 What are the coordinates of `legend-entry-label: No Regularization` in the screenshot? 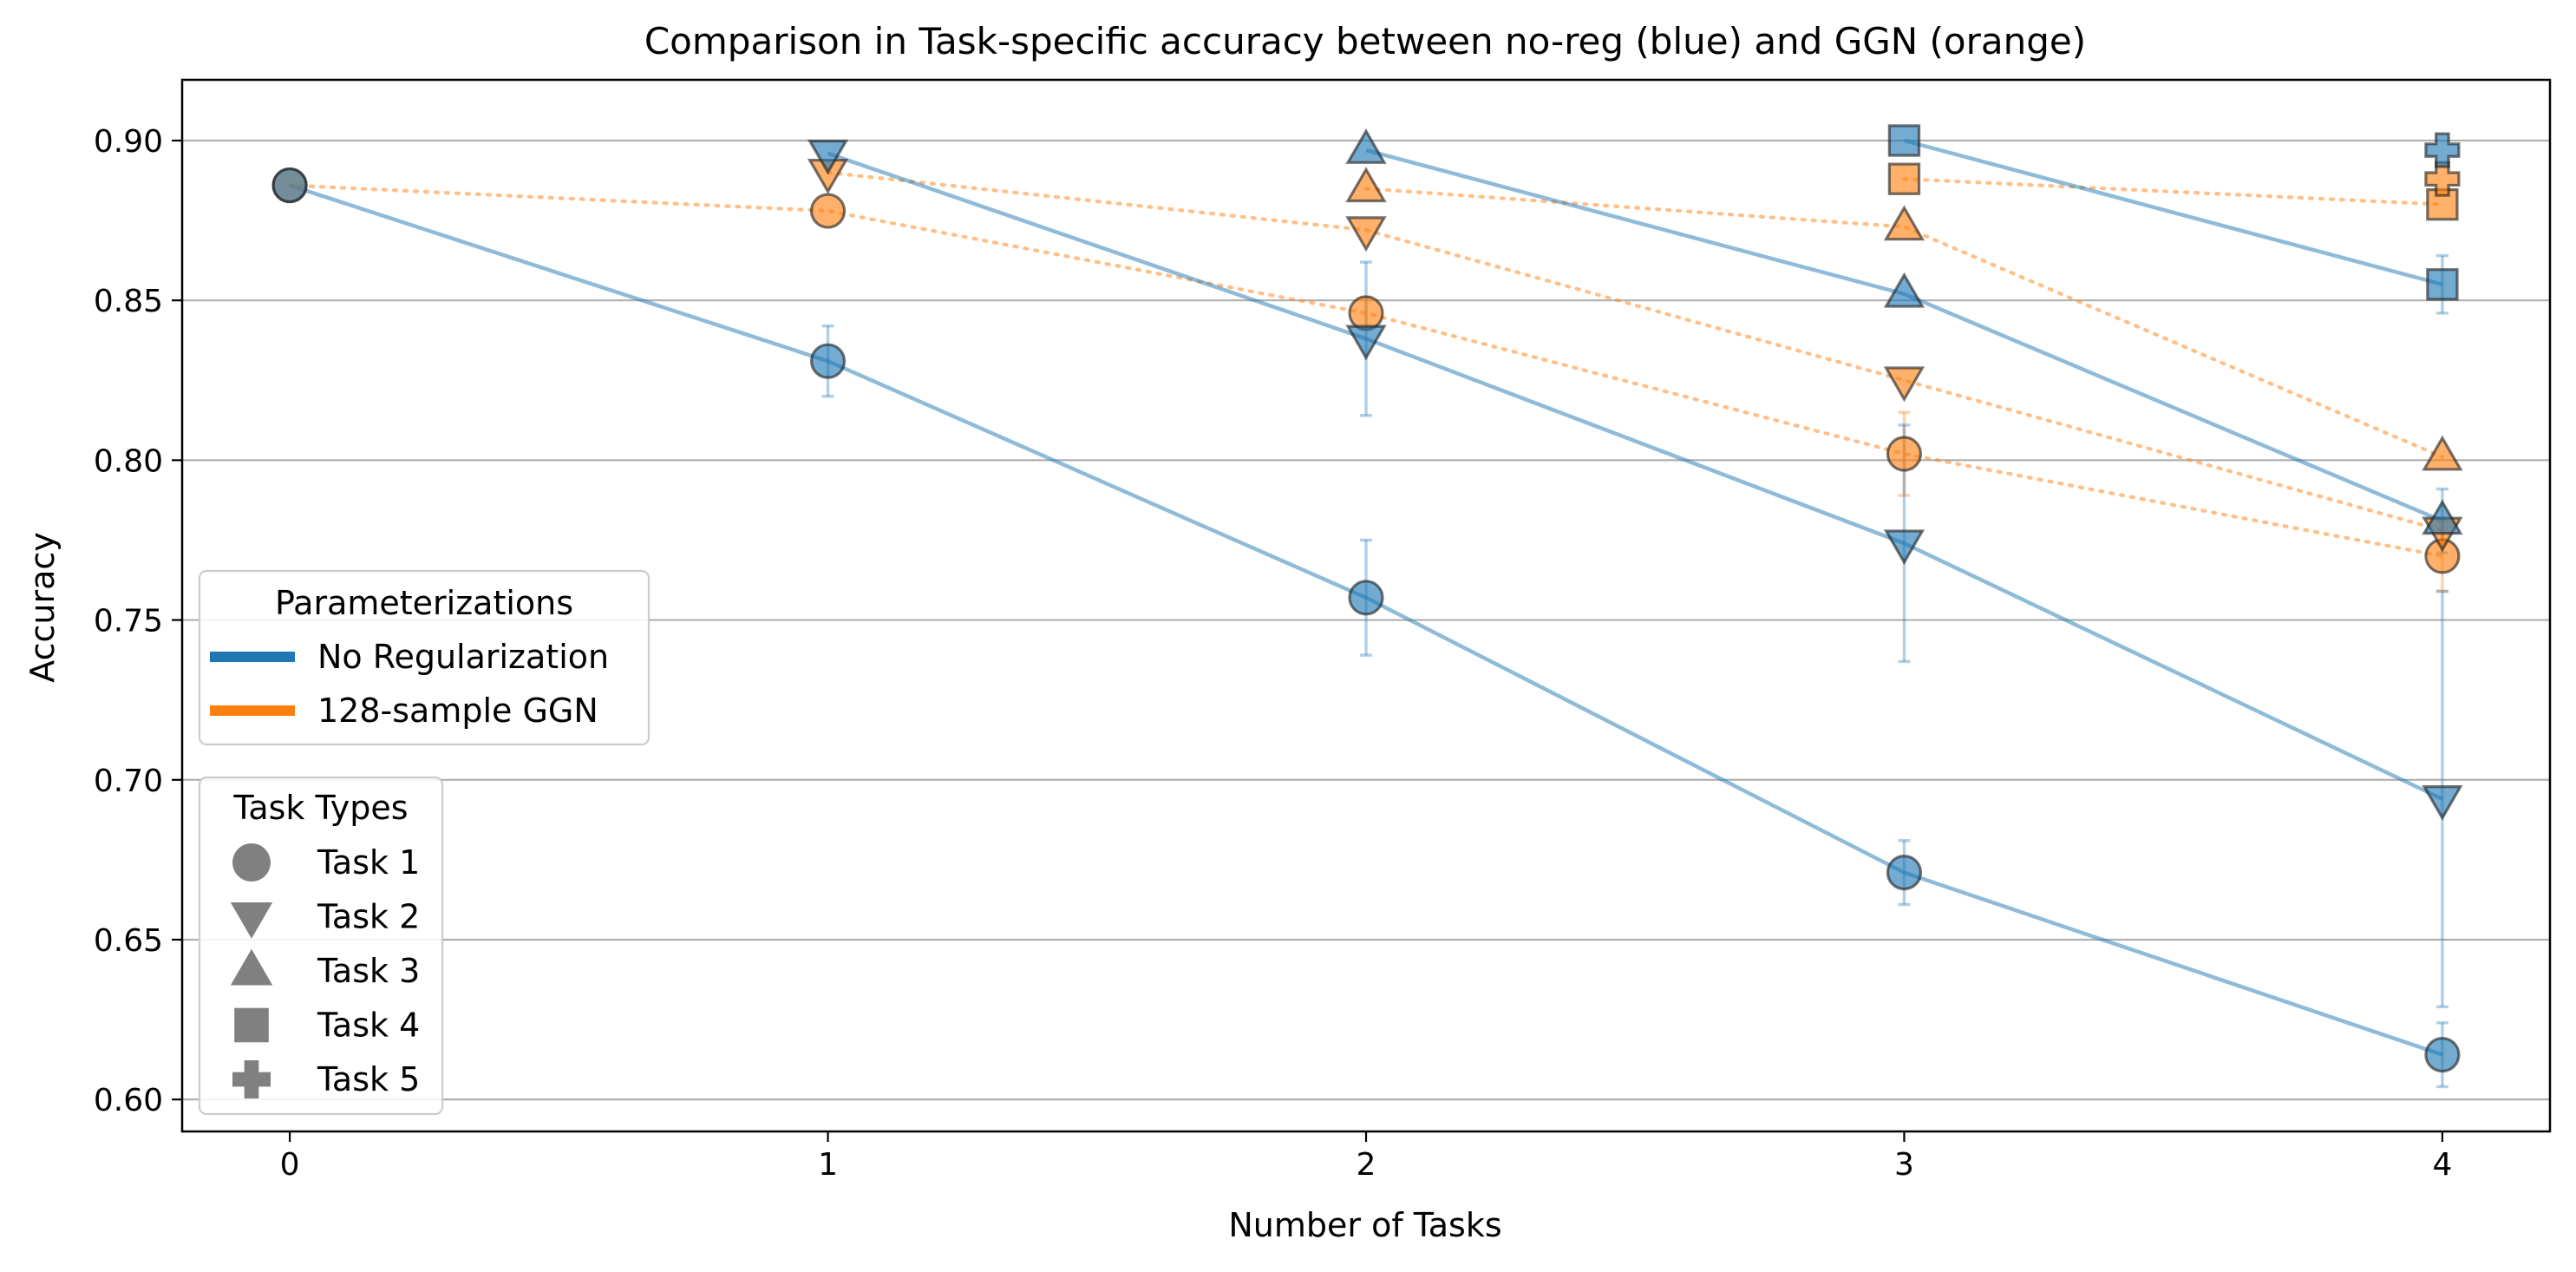 It's located at (463, 657).